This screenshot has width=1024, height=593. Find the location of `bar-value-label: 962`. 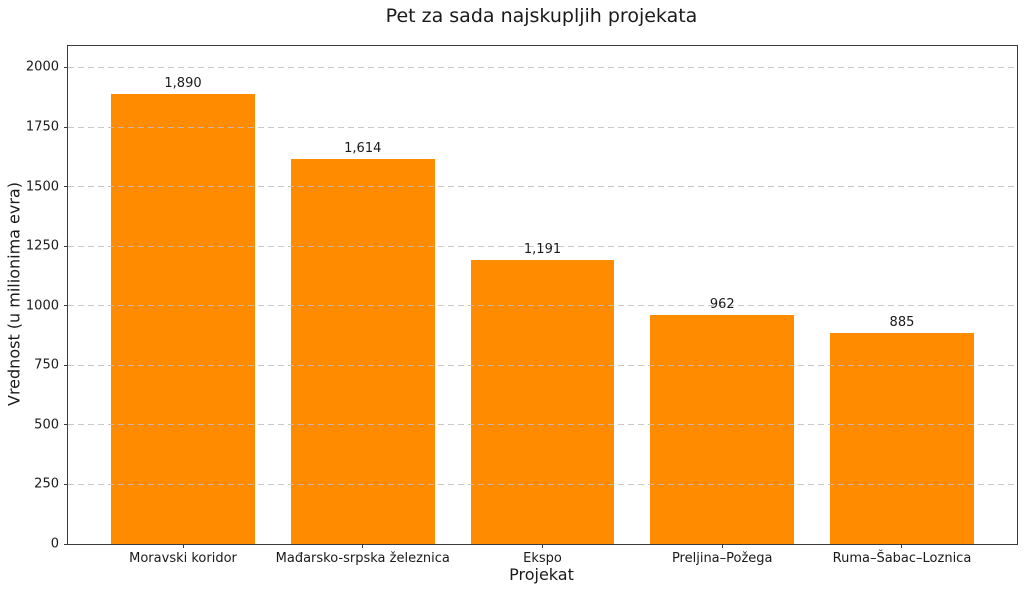

bar-value-label: 962 is located at coordinates (722, 304).